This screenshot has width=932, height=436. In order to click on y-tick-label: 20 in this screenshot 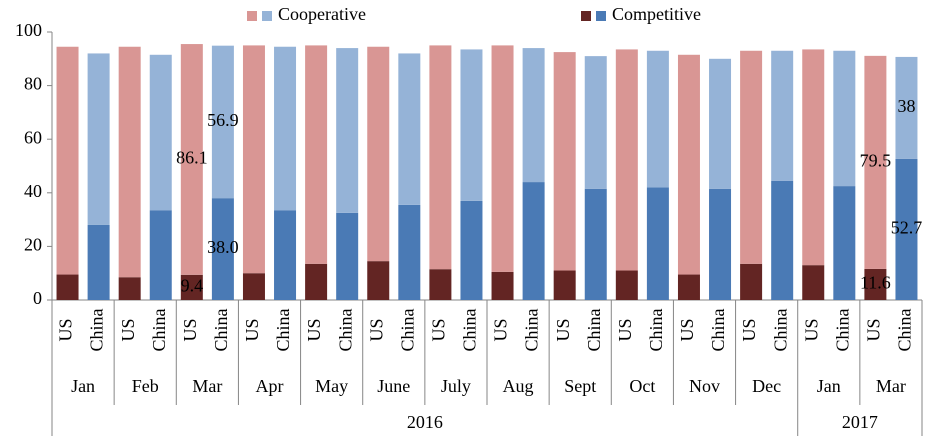, I will do `click(33, 245)`.